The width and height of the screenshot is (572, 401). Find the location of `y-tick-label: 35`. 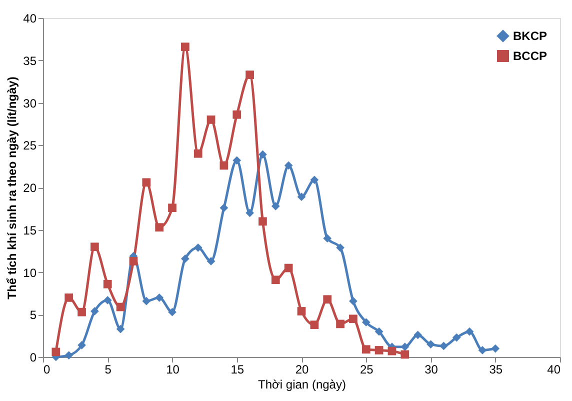

y-tick-label: 35 is located at coordinates (30, 61).